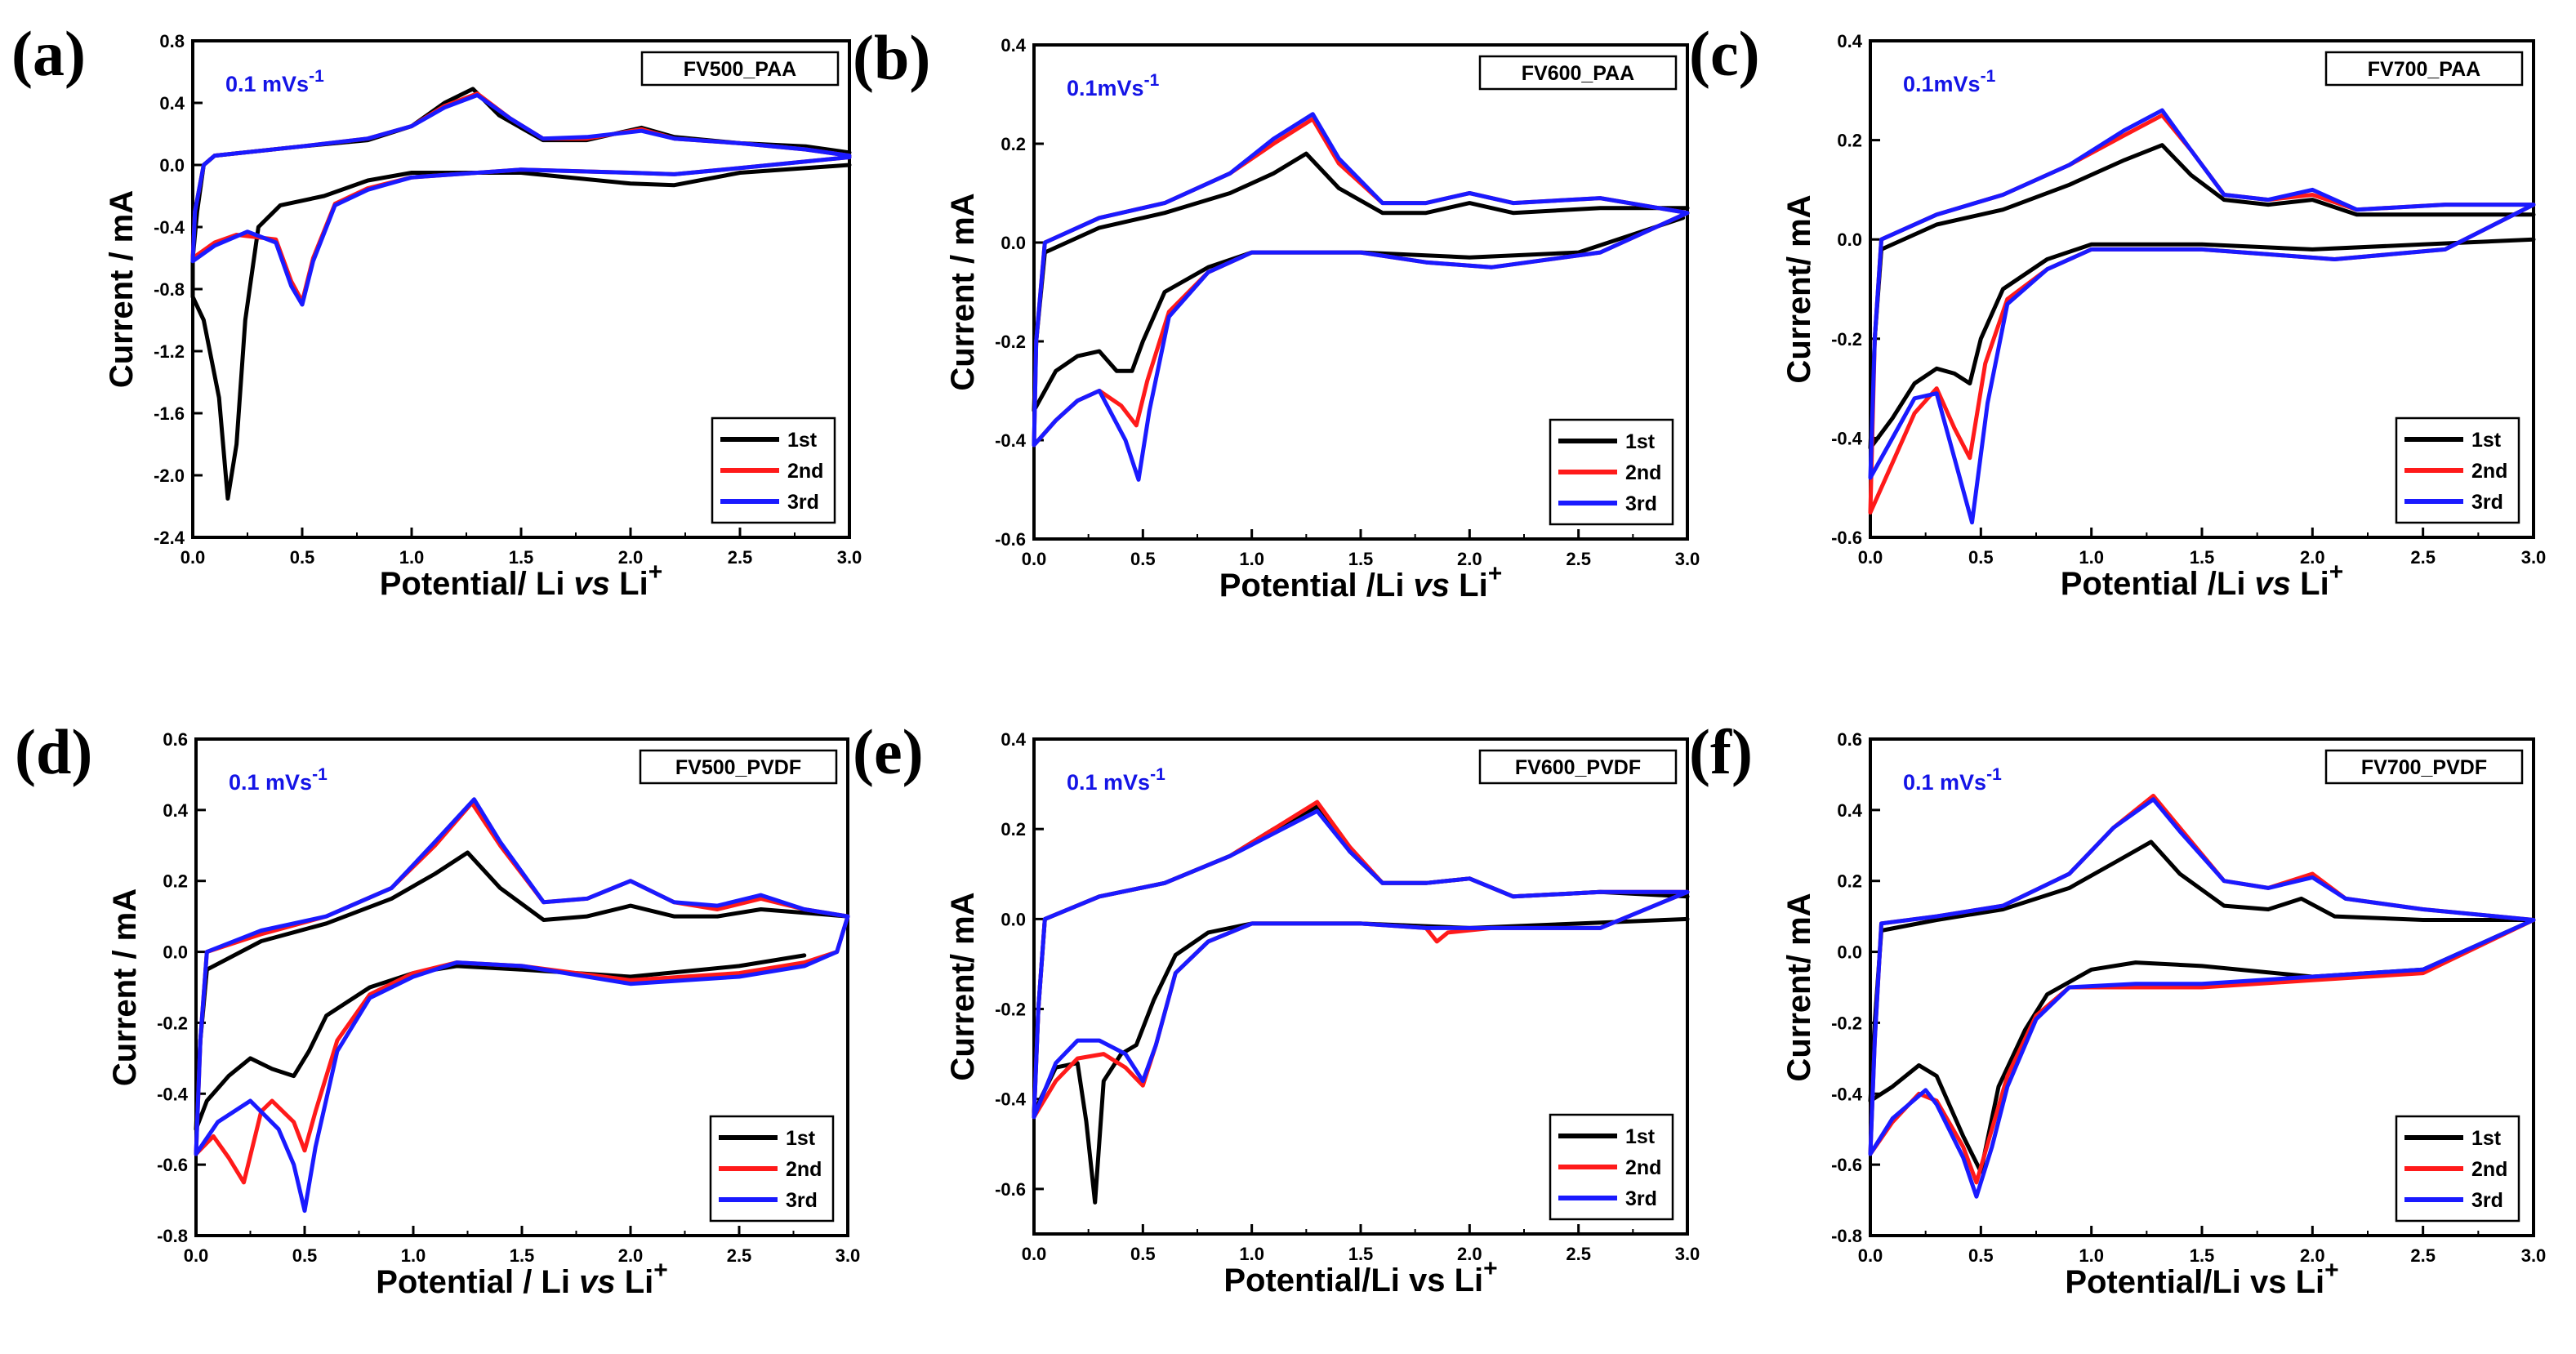 The image size is (2576, 1354). I want to click on scan-rate-label: 0.1mVs-1, so click(1949, 81).